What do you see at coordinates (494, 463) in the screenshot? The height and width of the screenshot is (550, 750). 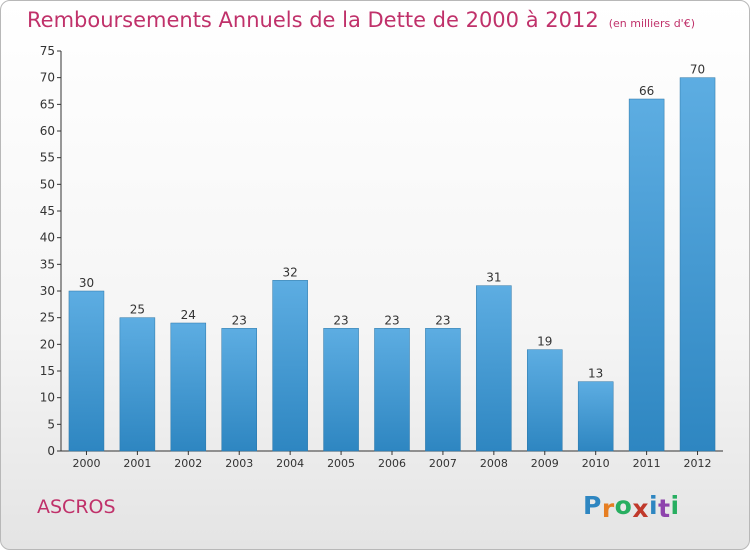 I see `x-tick-label: 2008` at bounding box center [494, 463].